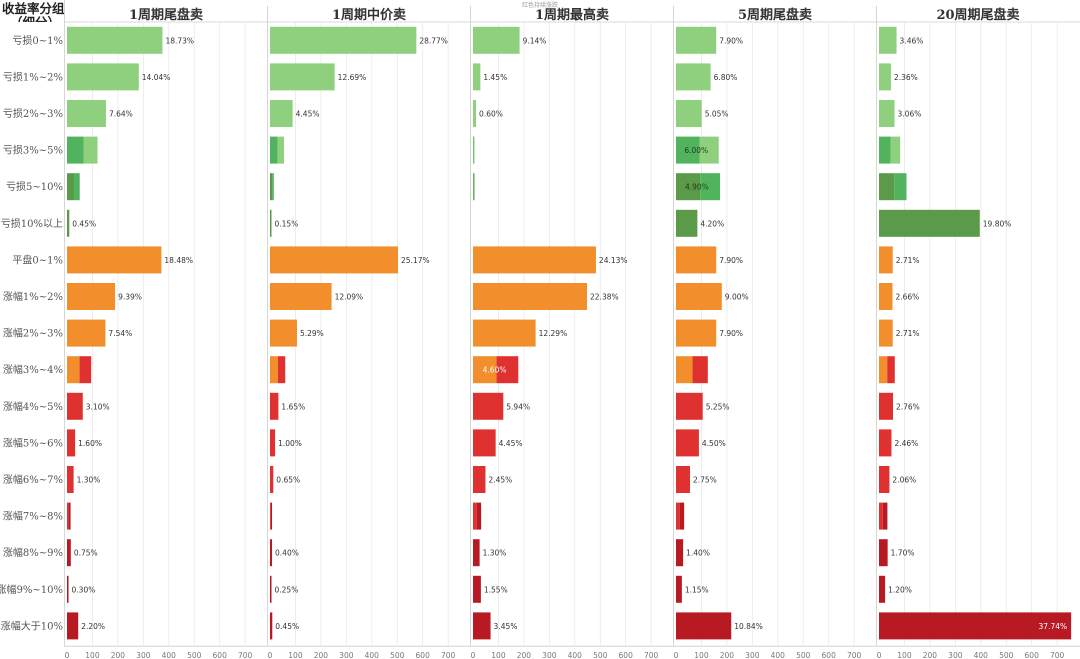  What do you see at coordinates (775, 15) in the screenshot?
I see `panel-title: 5周期尾盘卖` at bounding box center [775, 15].